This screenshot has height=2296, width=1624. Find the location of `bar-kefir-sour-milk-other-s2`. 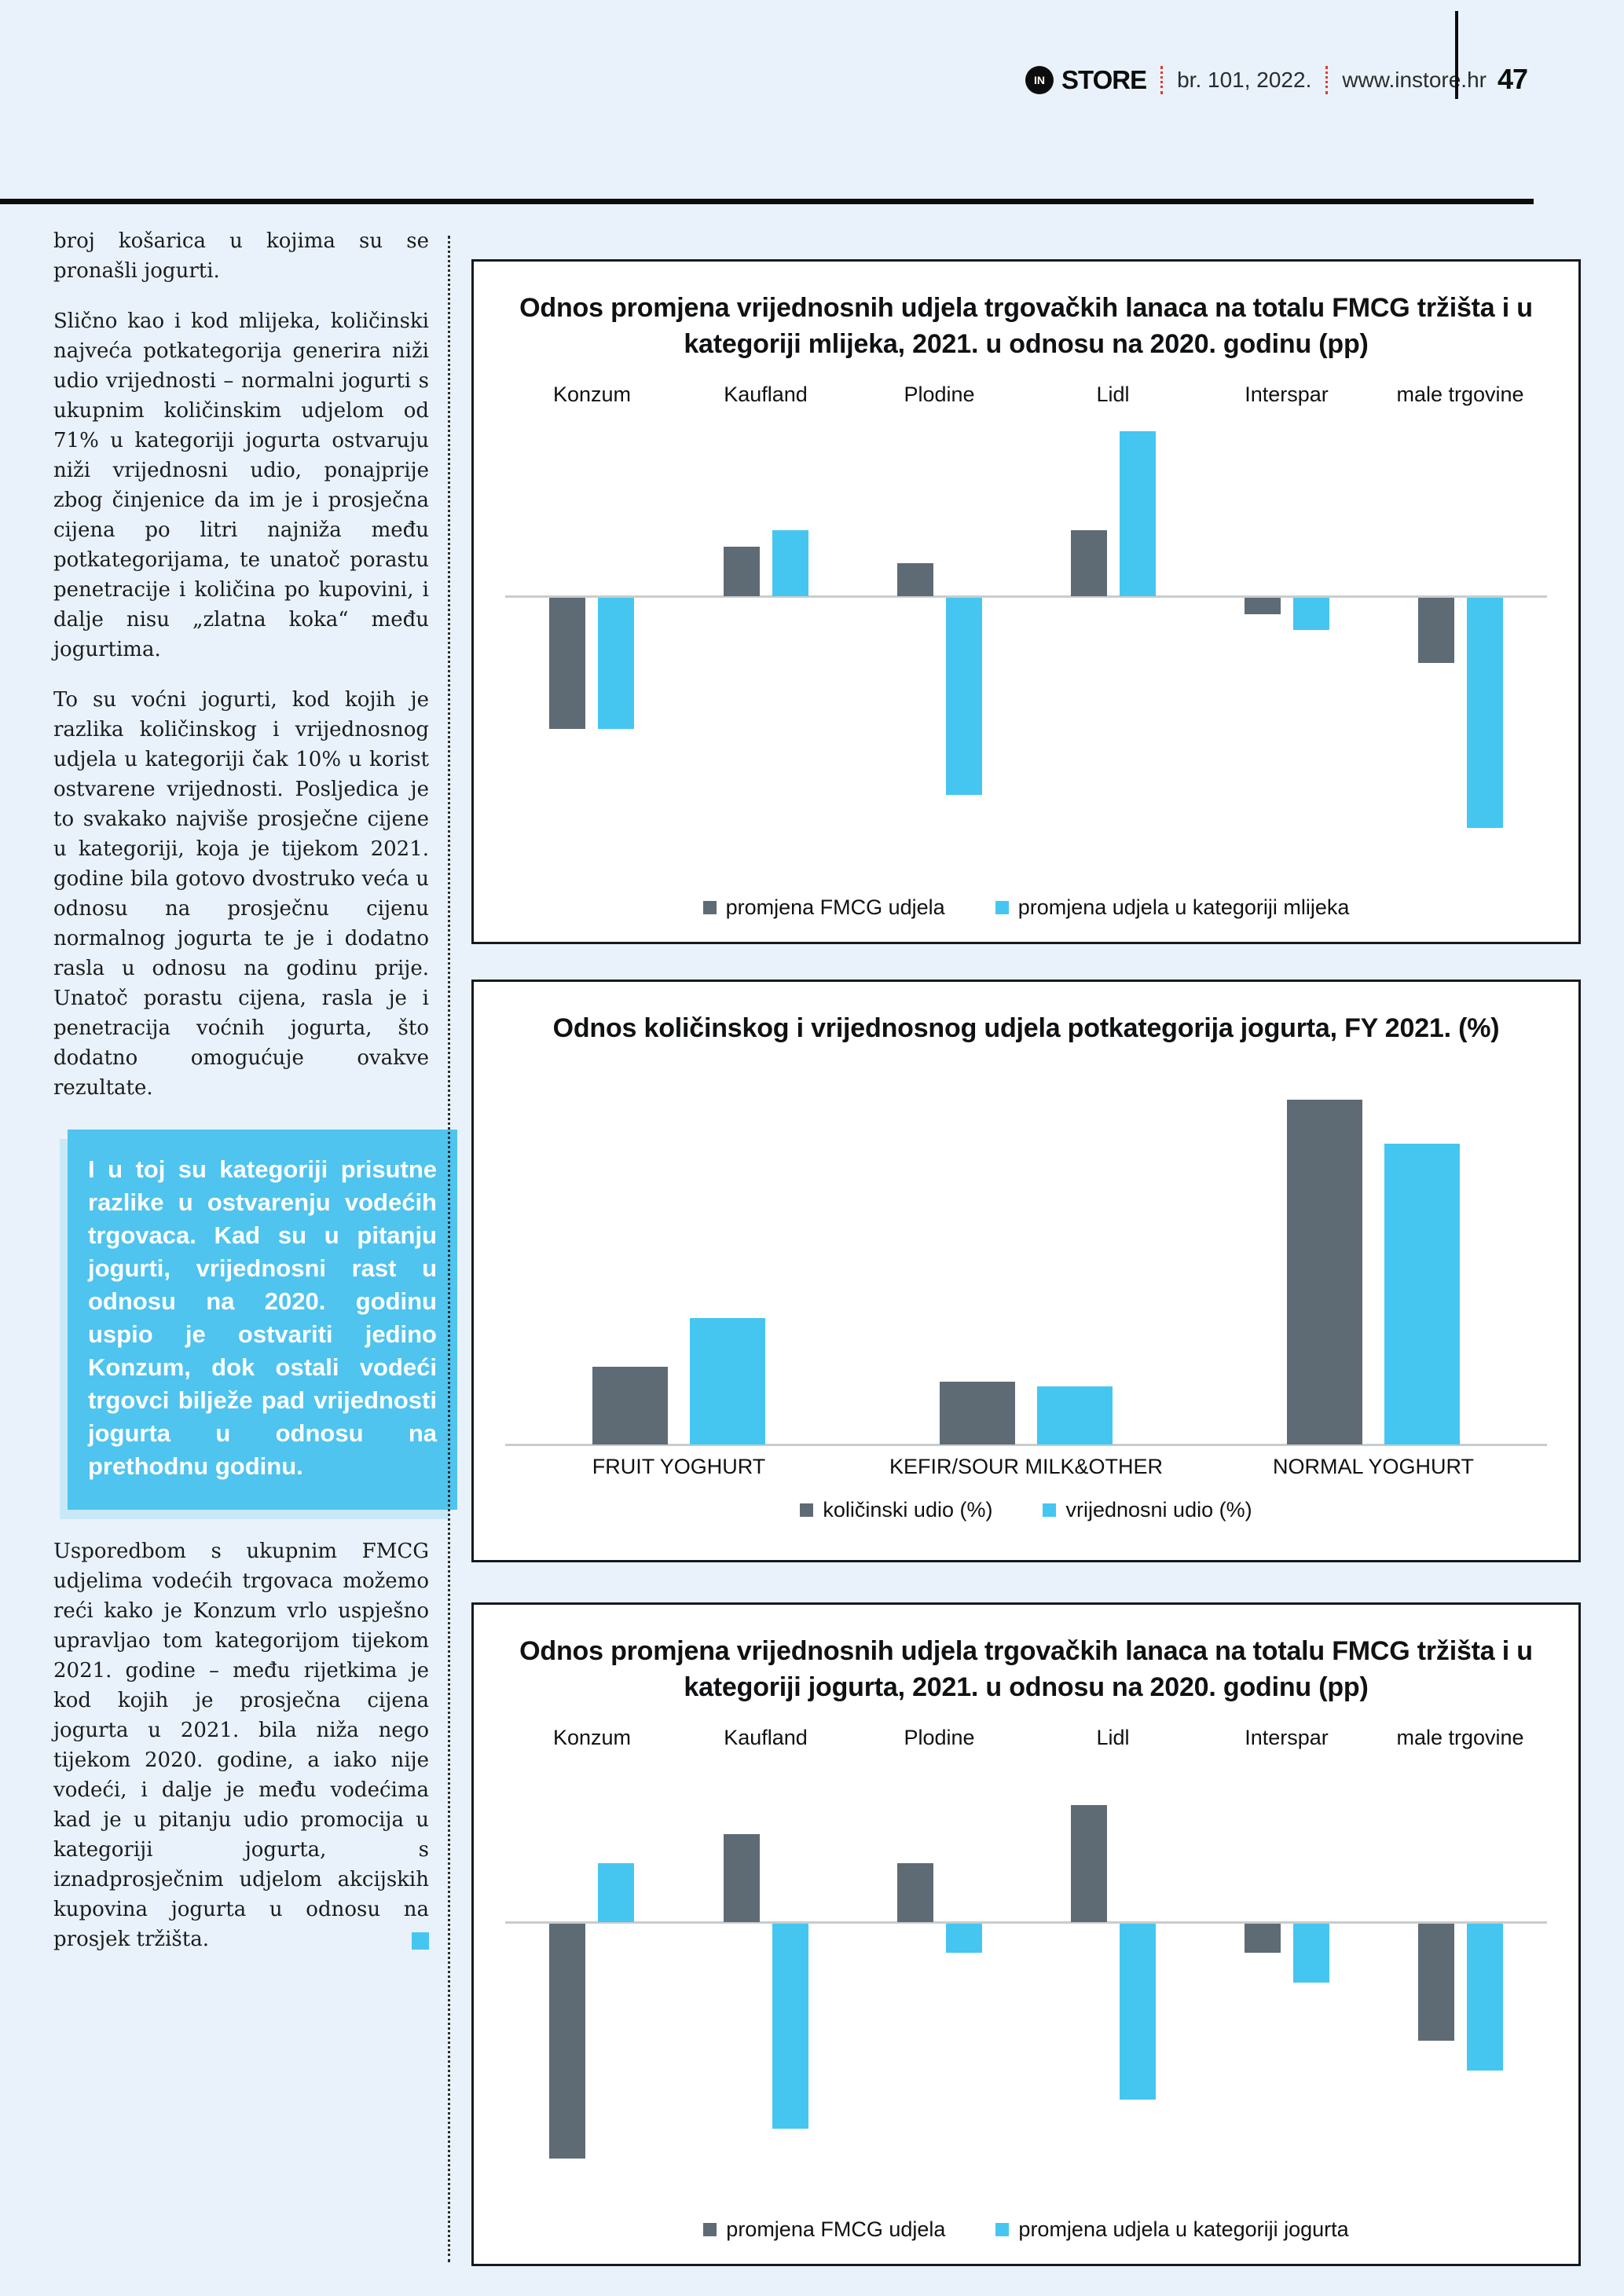

bar-kefir-sour-milk-other-s2 is located at coordinates (1075, 1415).